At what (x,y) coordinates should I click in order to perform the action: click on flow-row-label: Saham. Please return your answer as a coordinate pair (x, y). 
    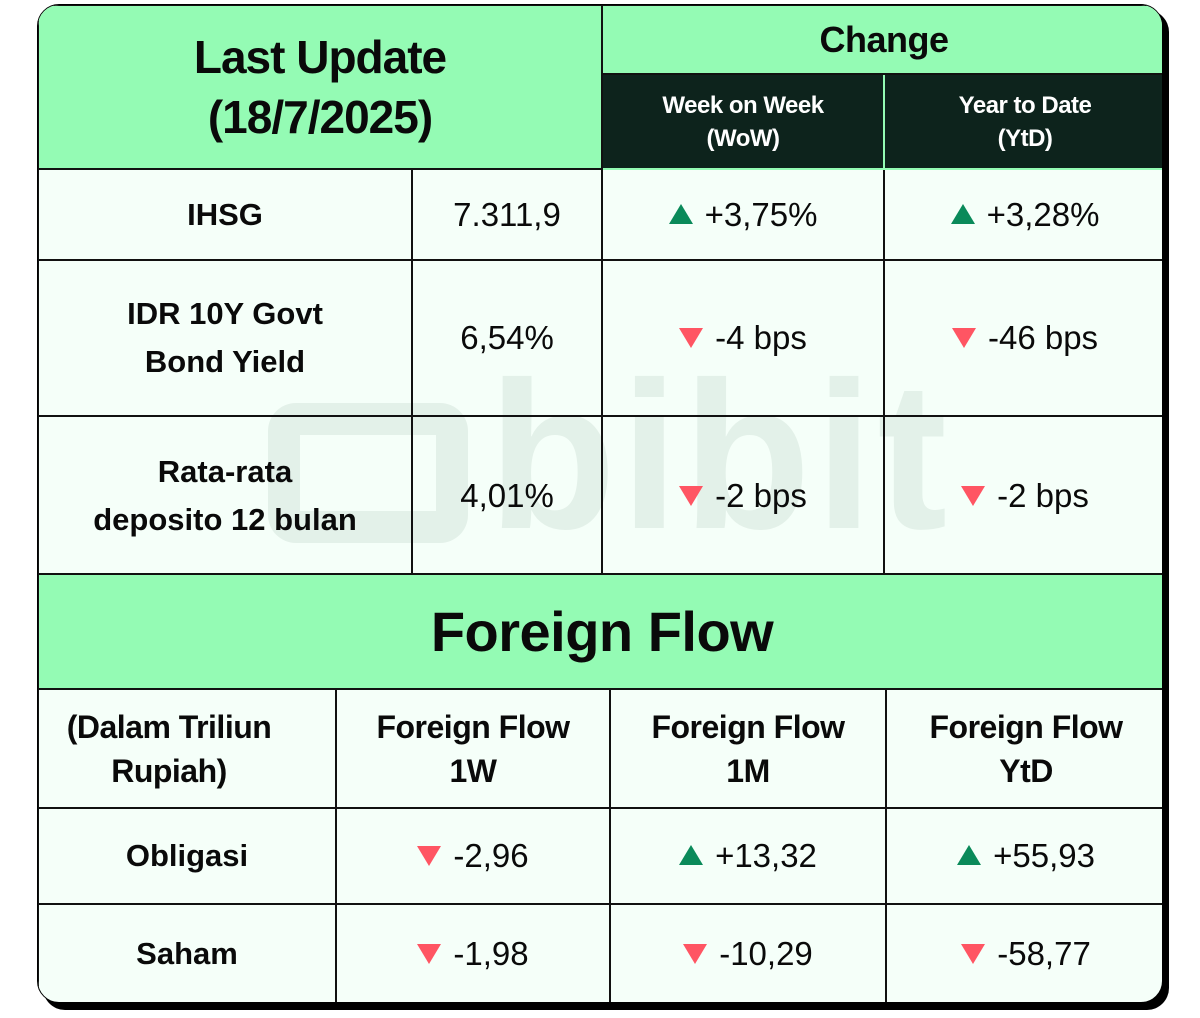
    Looking at the image, I should click on (187, 952).